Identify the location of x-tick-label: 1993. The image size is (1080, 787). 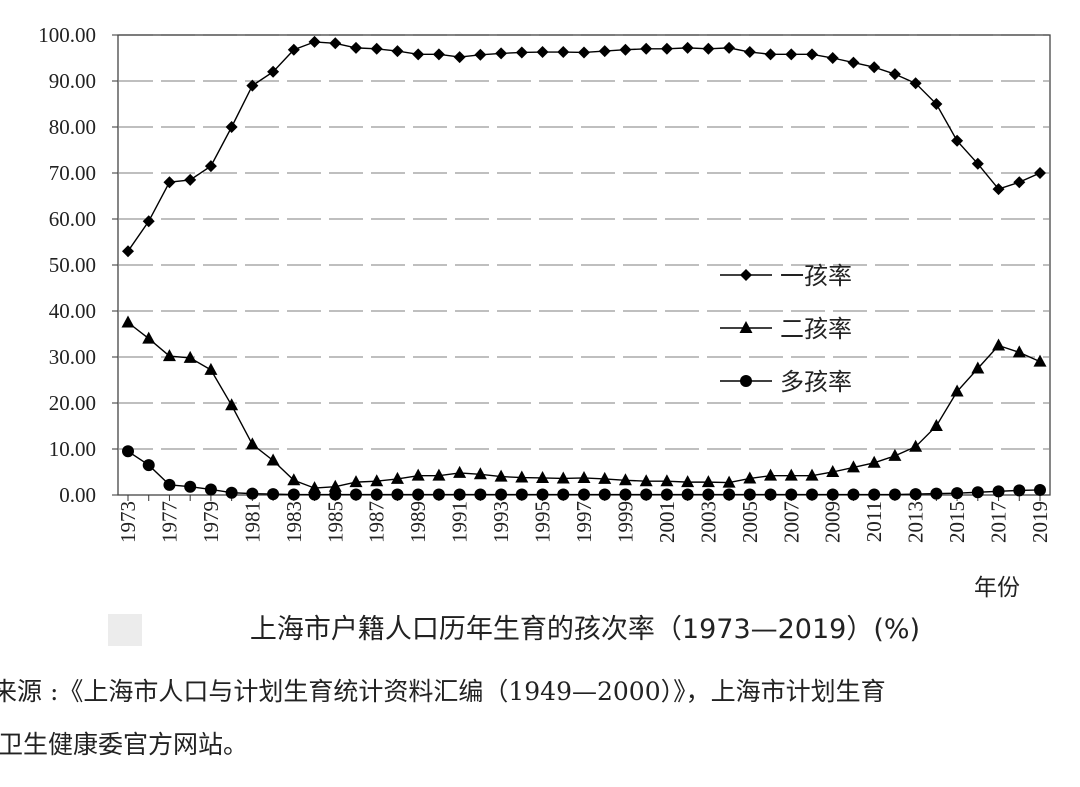
(501, 522).